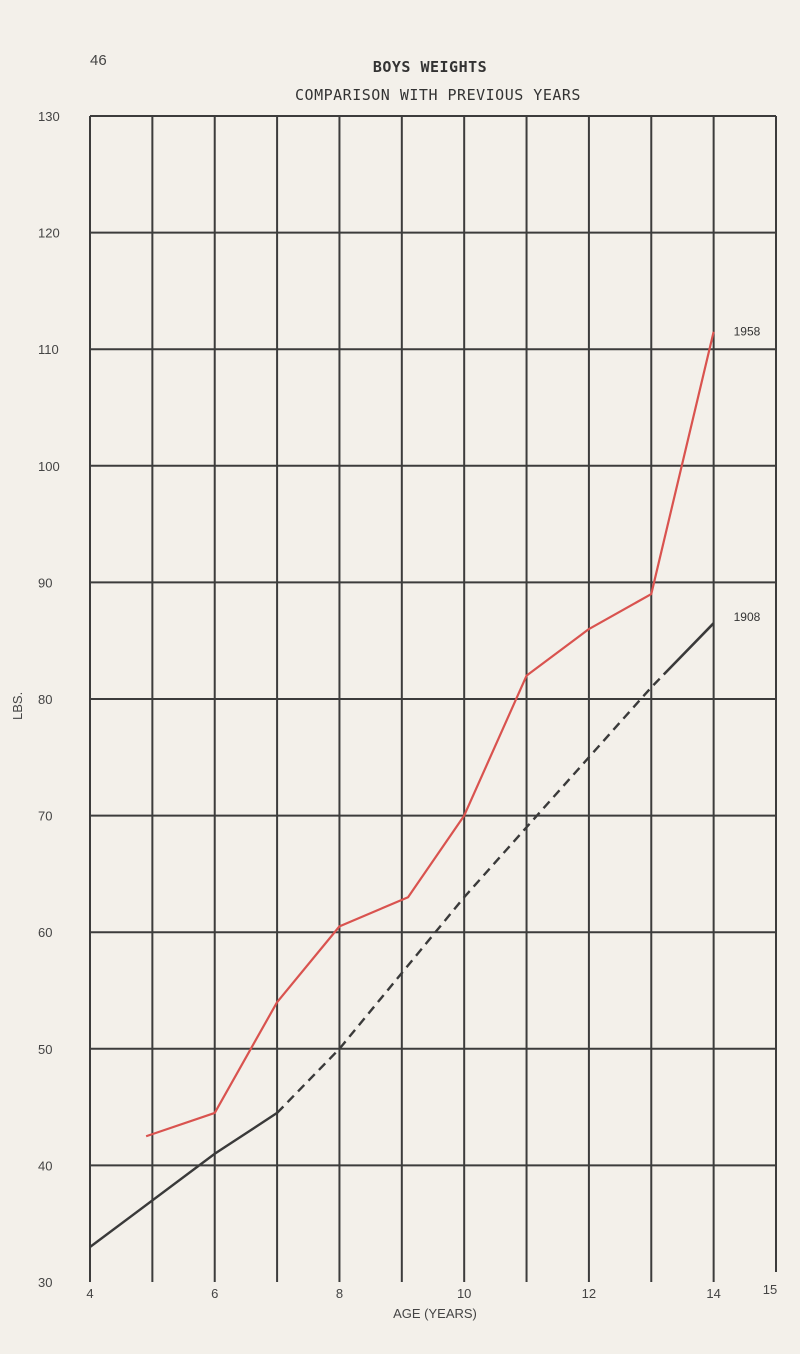  What do you see at coordinates (49, 116) in the screenshot?
I see `y-tick-label: 130` at bounding box center [49, 116].